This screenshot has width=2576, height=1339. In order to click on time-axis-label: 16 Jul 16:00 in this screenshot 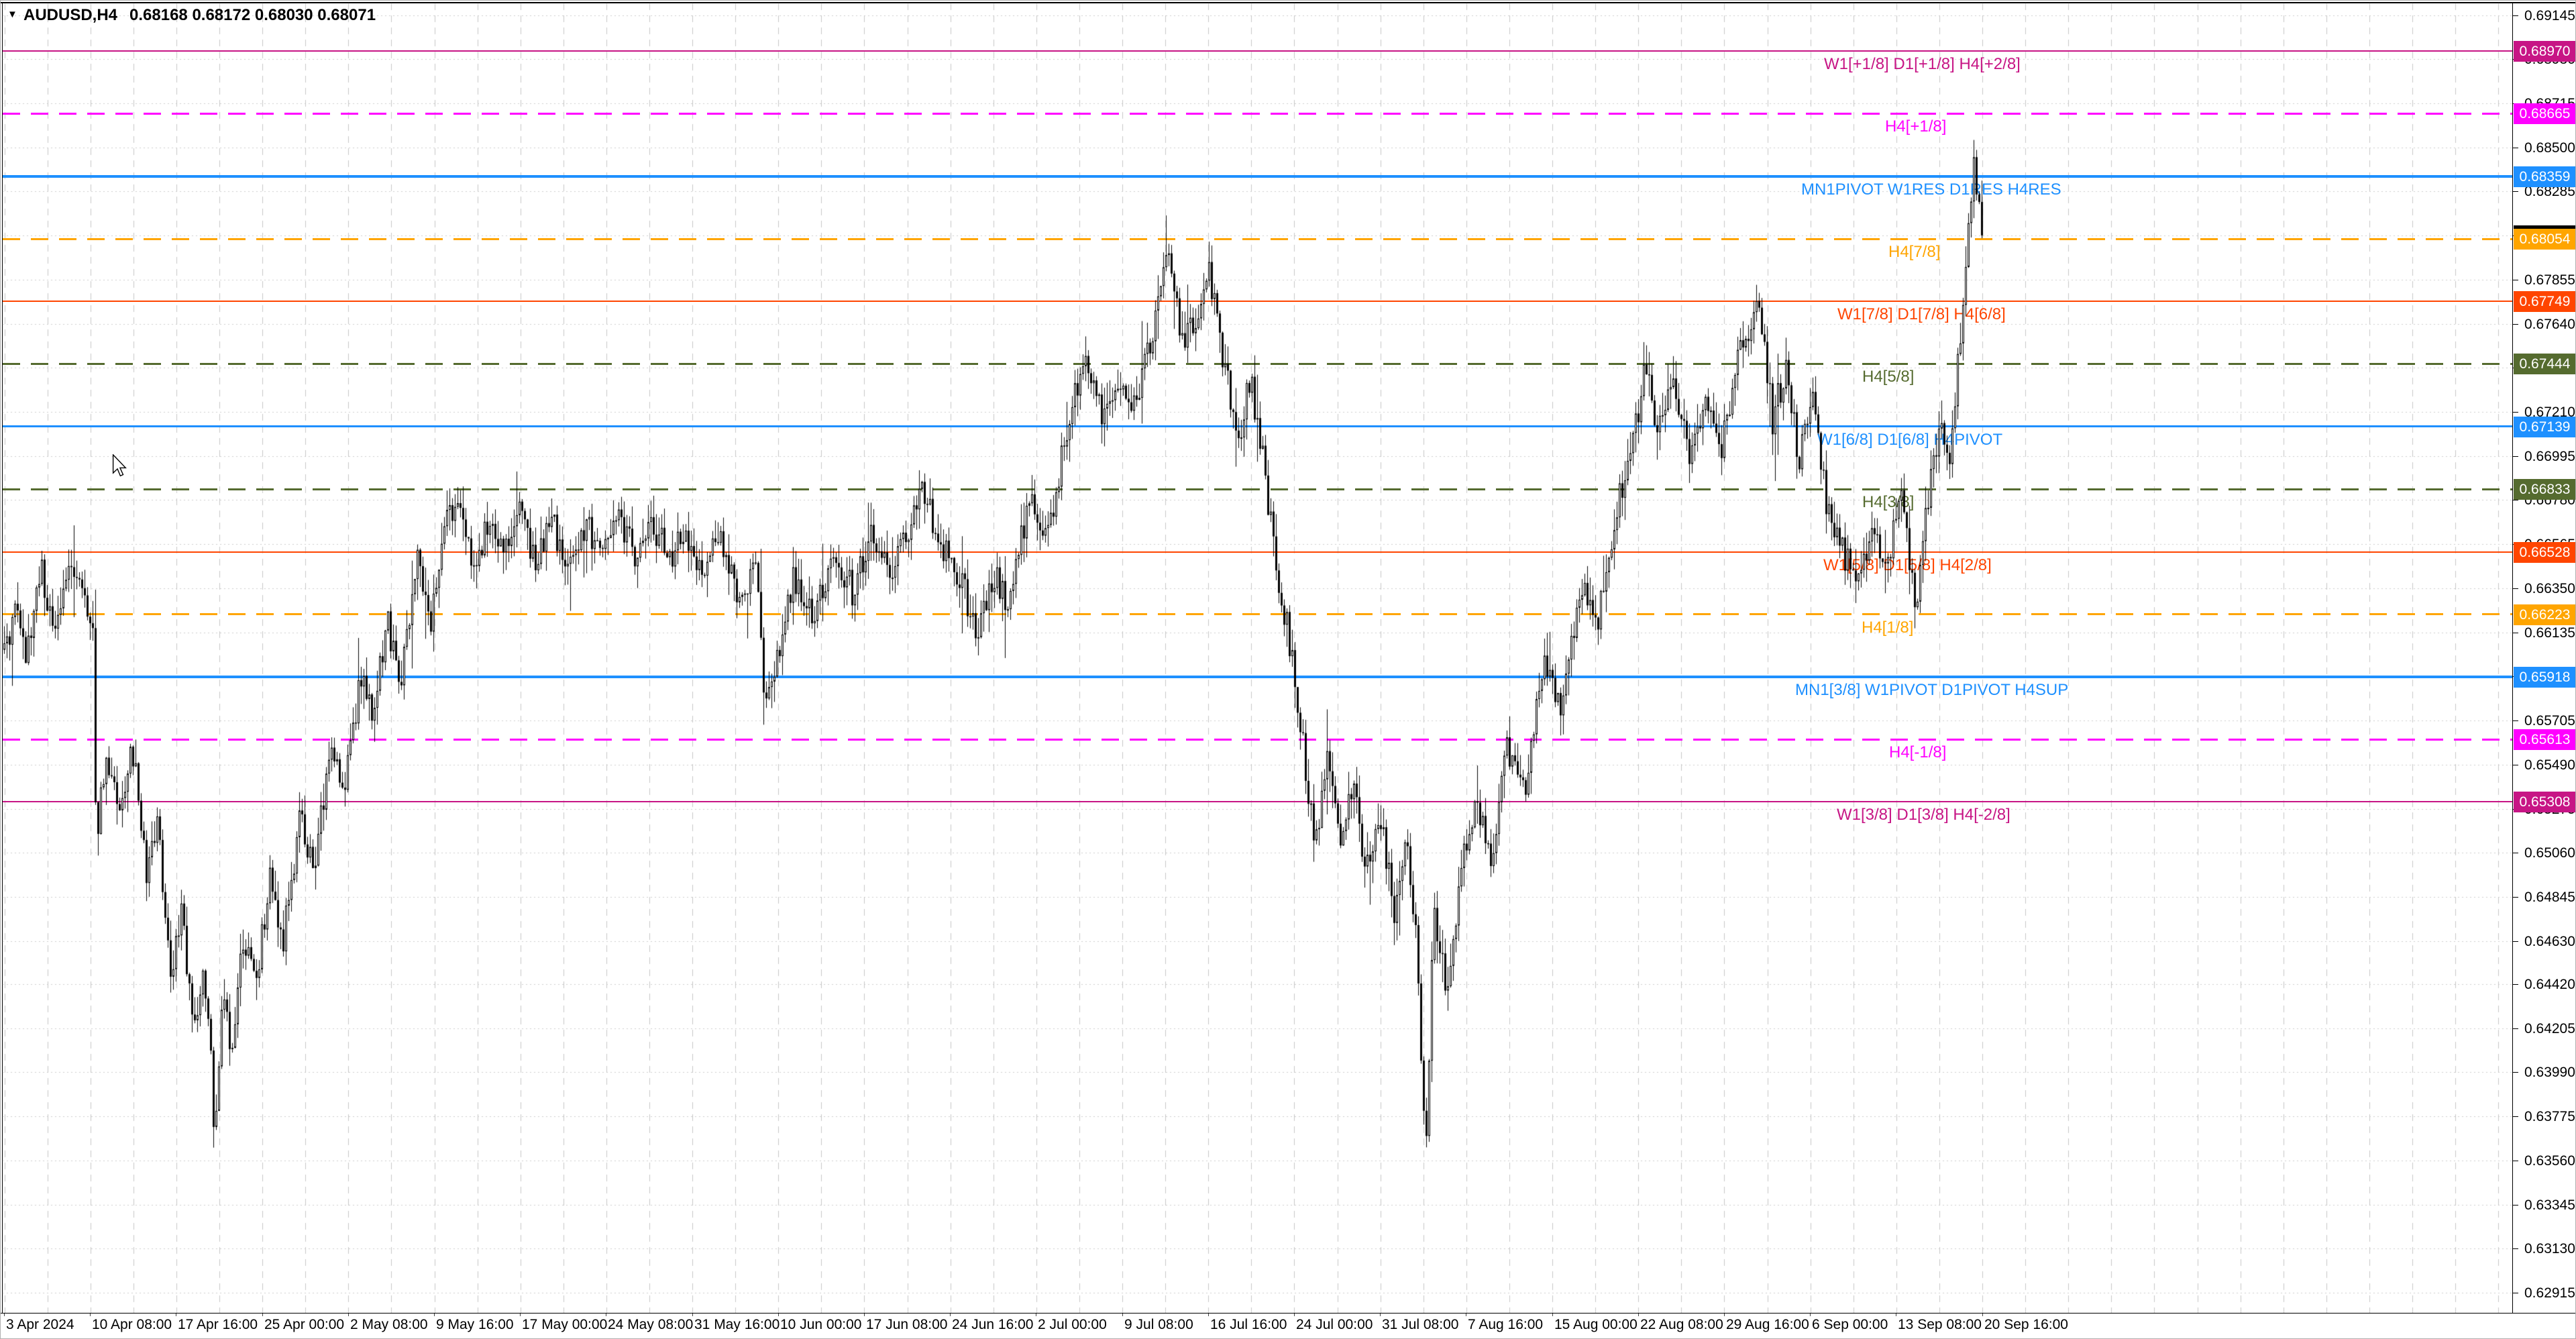, I will do `click(1248, 1324)`.